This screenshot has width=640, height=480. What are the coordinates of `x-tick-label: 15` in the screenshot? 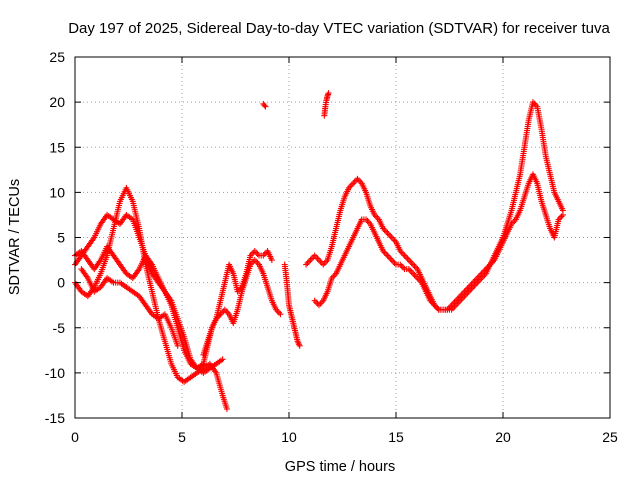 It's located at (396, 437).